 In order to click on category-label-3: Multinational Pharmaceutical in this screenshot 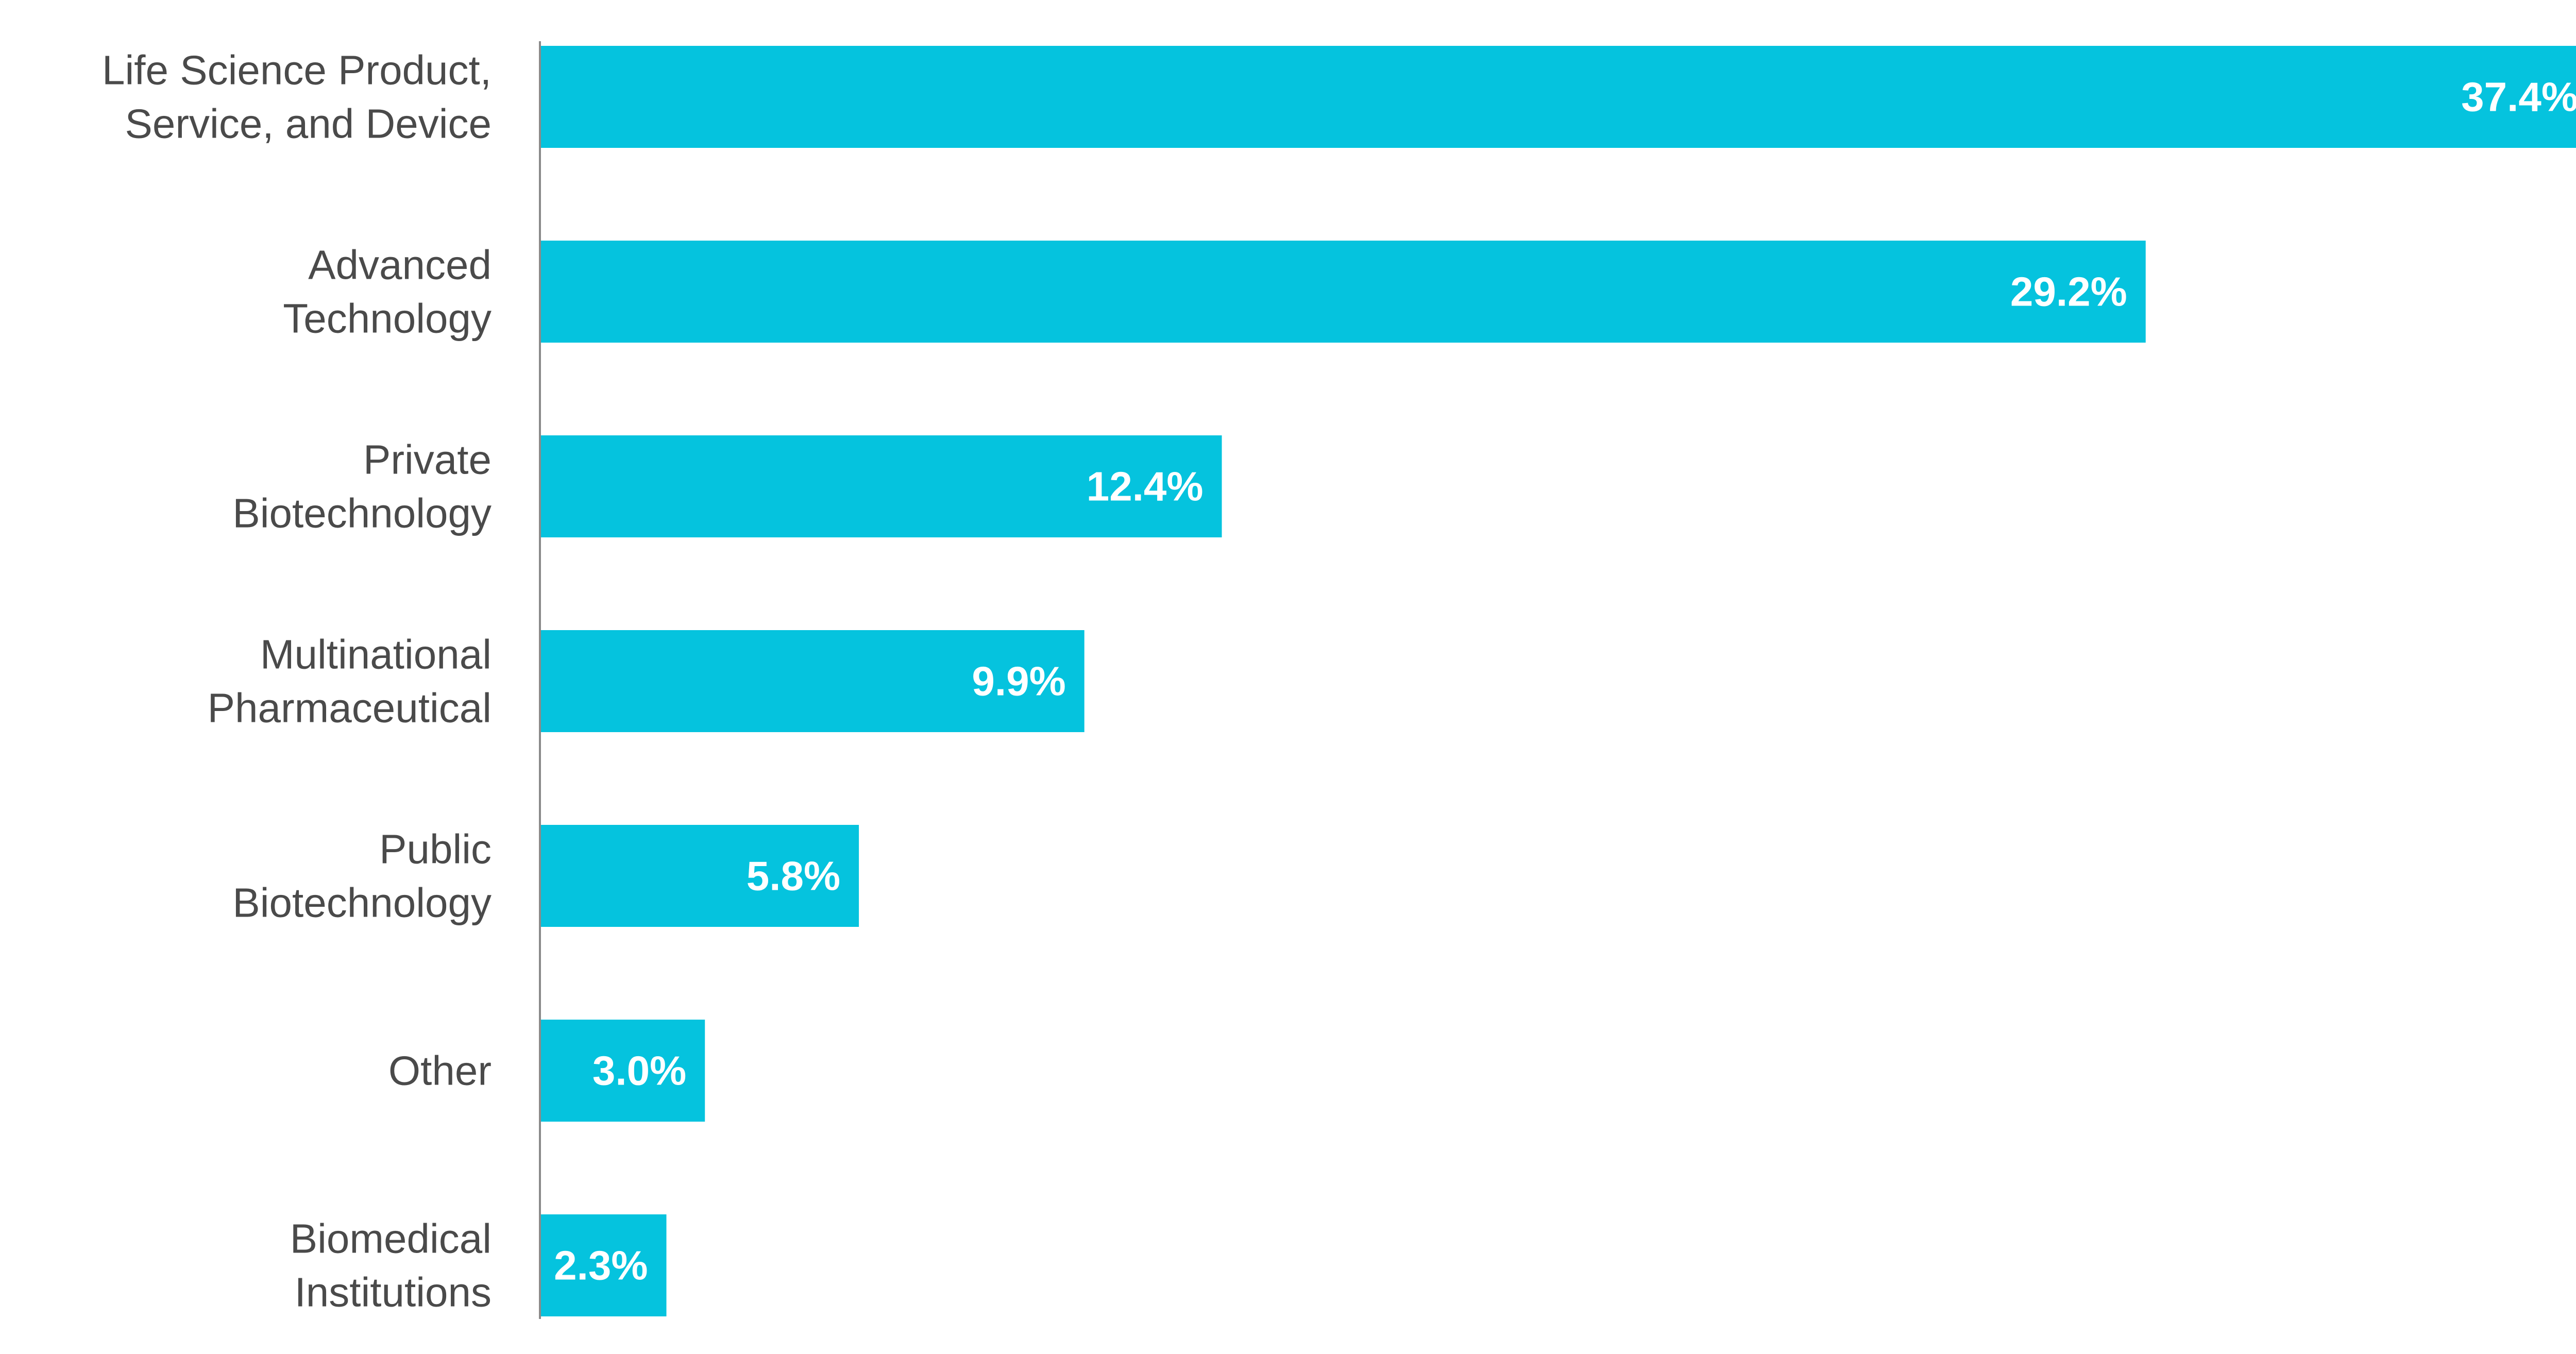, I will do `click(350, 682)`.